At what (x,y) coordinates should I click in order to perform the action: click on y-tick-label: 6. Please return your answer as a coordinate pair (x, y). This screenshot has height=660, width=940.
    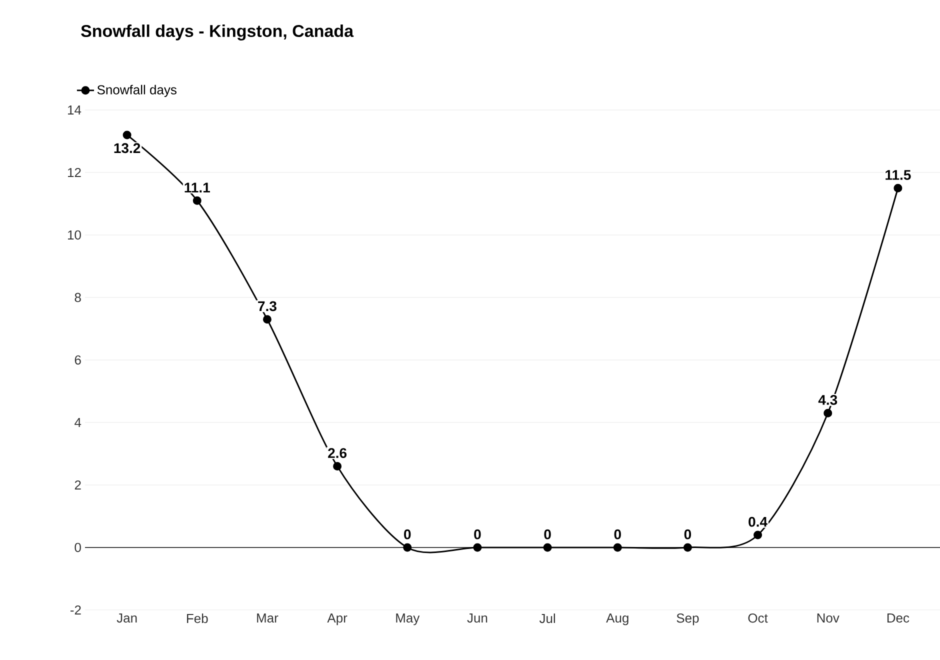
    Looking at the image, I should click on (77, 360).